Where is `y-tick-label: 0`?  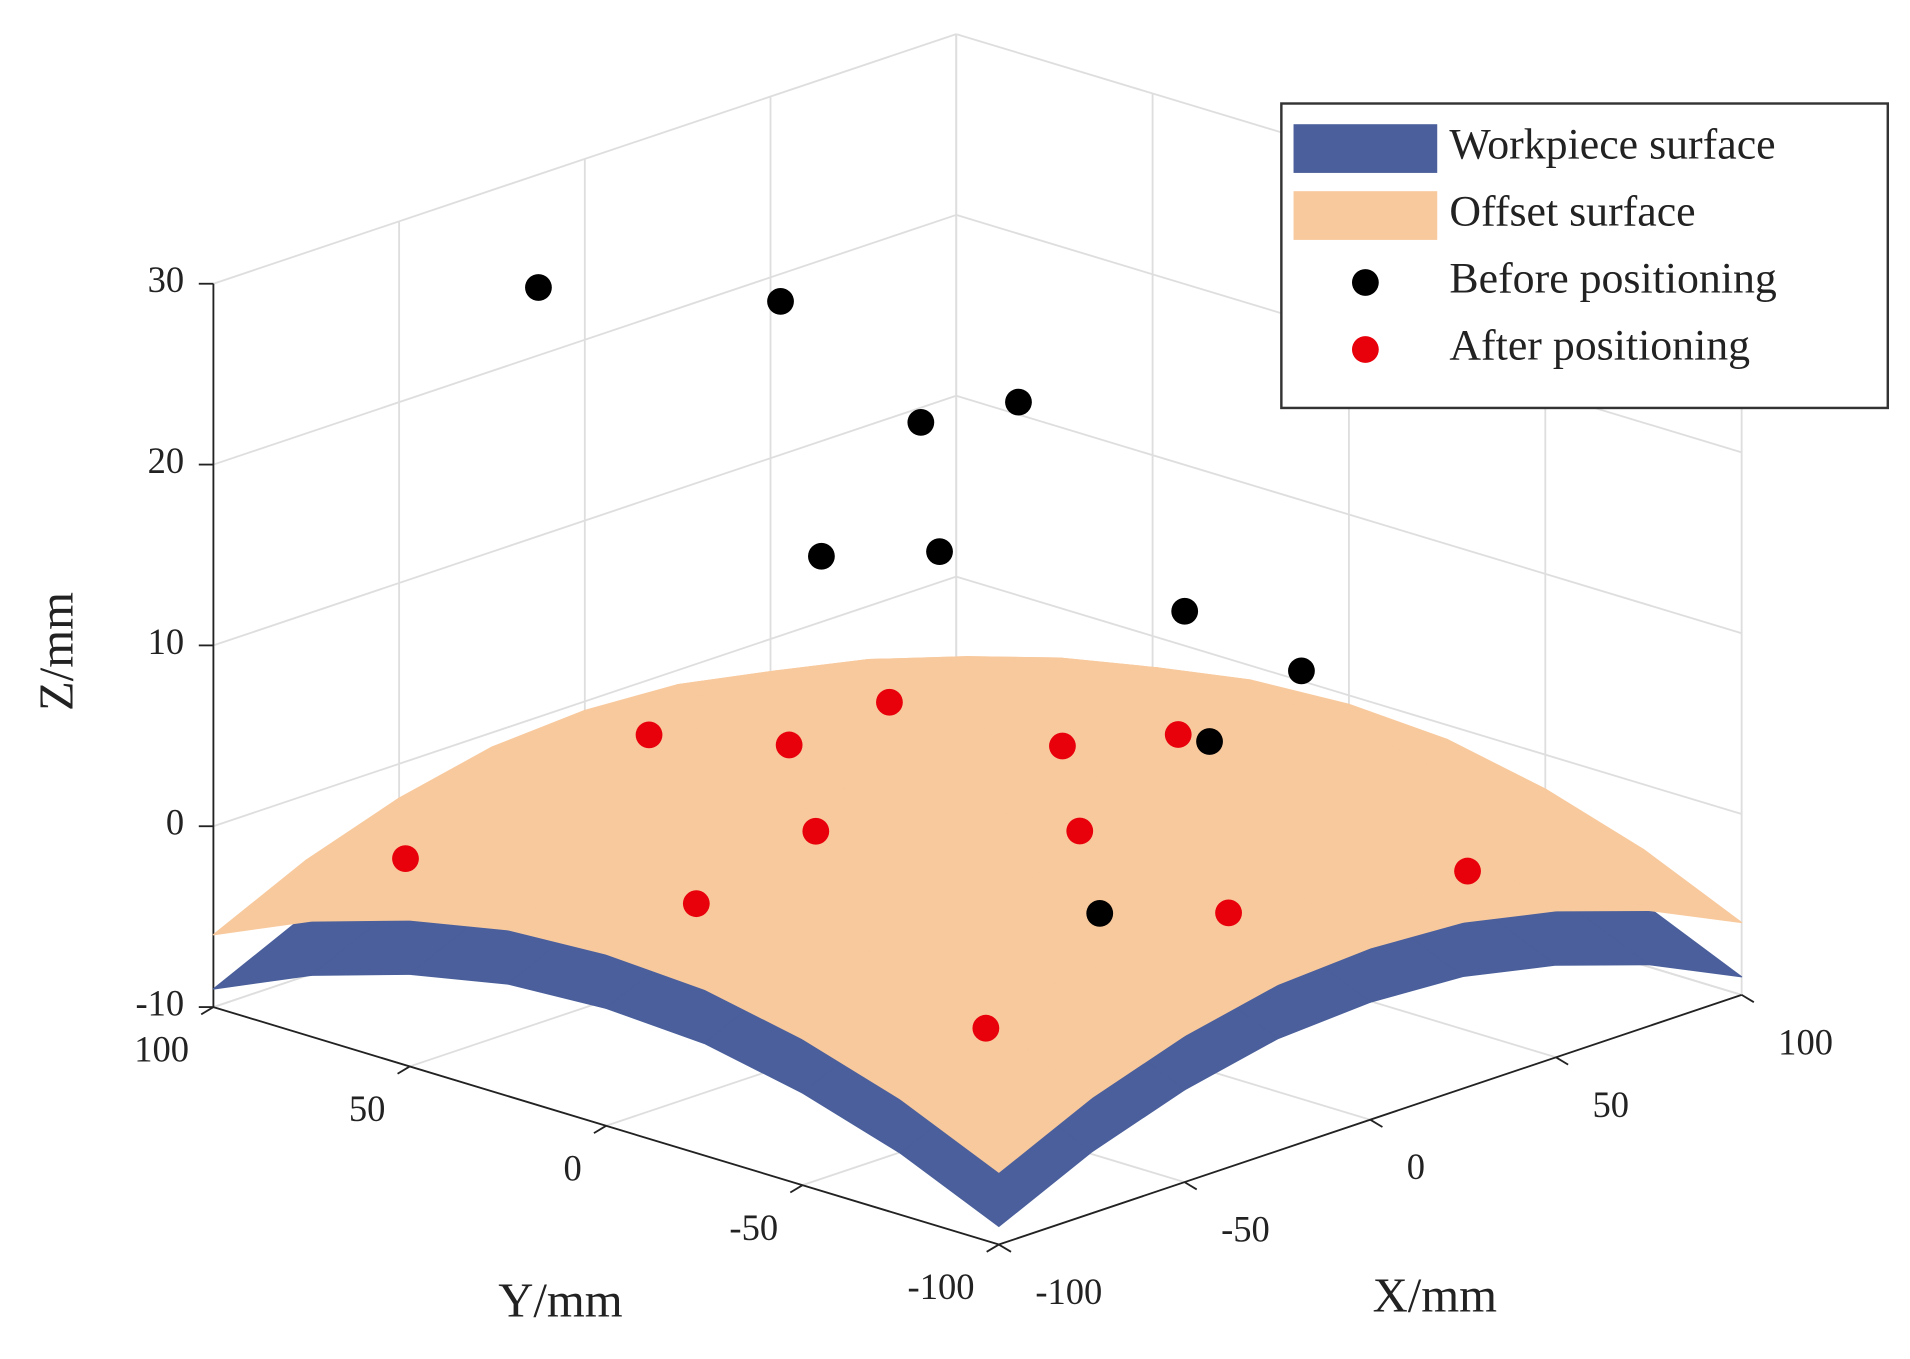 y-tick-label: 0 is located at coordinates (572, 1167).